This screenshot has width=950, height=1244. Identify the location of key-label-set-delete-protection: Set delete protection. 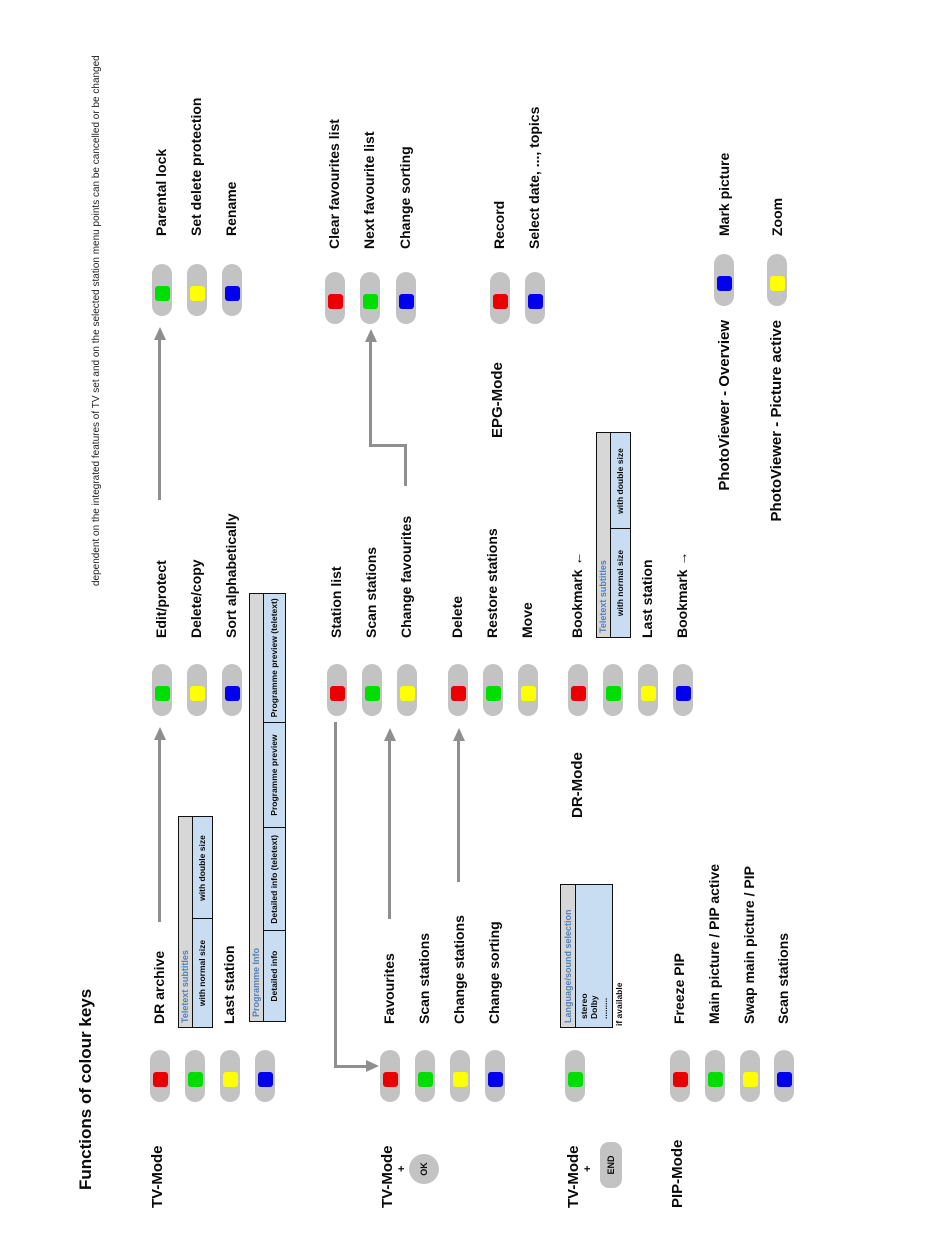
(196, 166).